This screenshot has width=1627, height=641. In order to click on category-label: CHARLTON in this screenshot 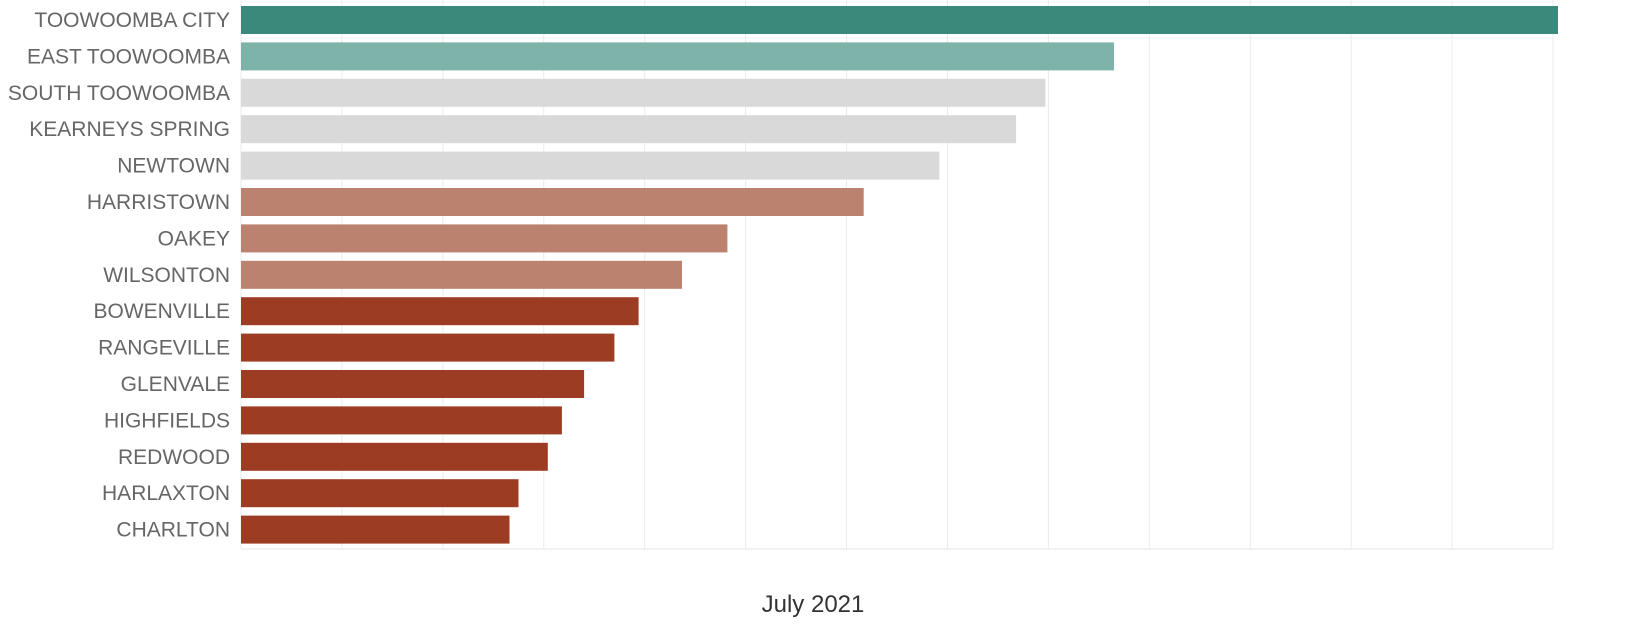, I will do `click(173, 530)`.